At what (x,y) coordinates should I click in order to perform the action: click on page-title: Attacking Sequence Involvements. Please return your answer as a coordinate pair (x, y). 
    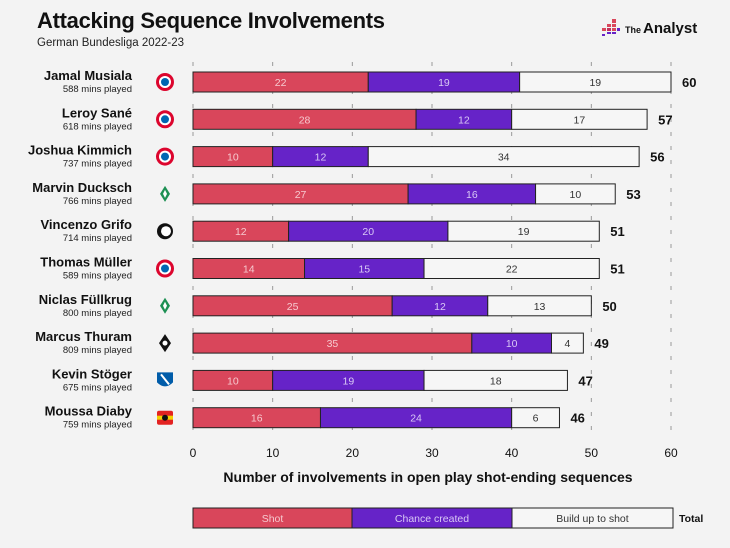
    Looking at the image, I should click on (211, 20).